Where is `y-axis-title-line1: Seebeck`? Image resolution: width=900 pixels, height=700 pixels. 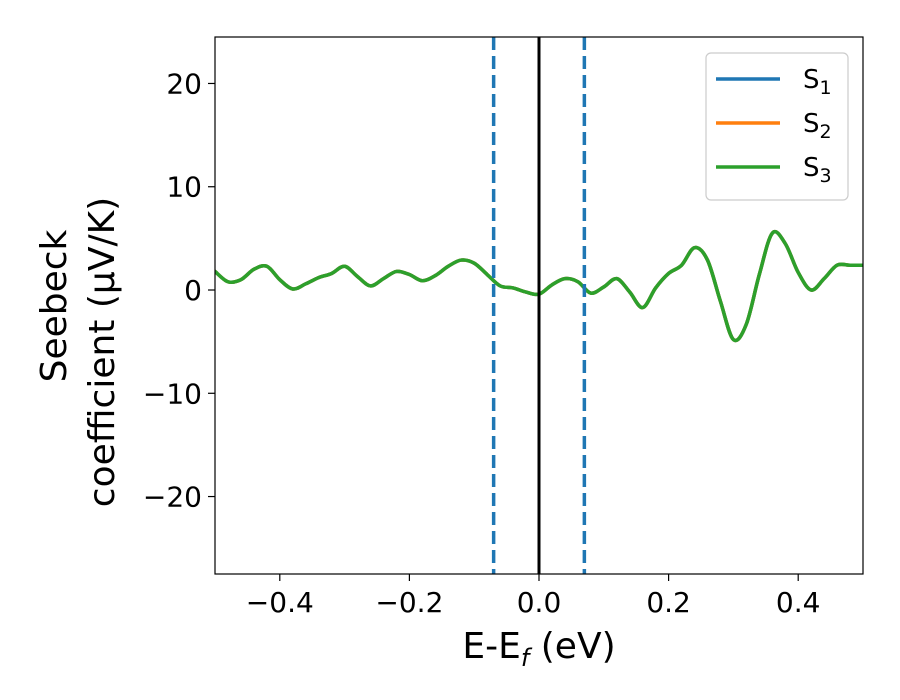 y-axis-title-line1: Seebeck is located at coordinates (54, 305).